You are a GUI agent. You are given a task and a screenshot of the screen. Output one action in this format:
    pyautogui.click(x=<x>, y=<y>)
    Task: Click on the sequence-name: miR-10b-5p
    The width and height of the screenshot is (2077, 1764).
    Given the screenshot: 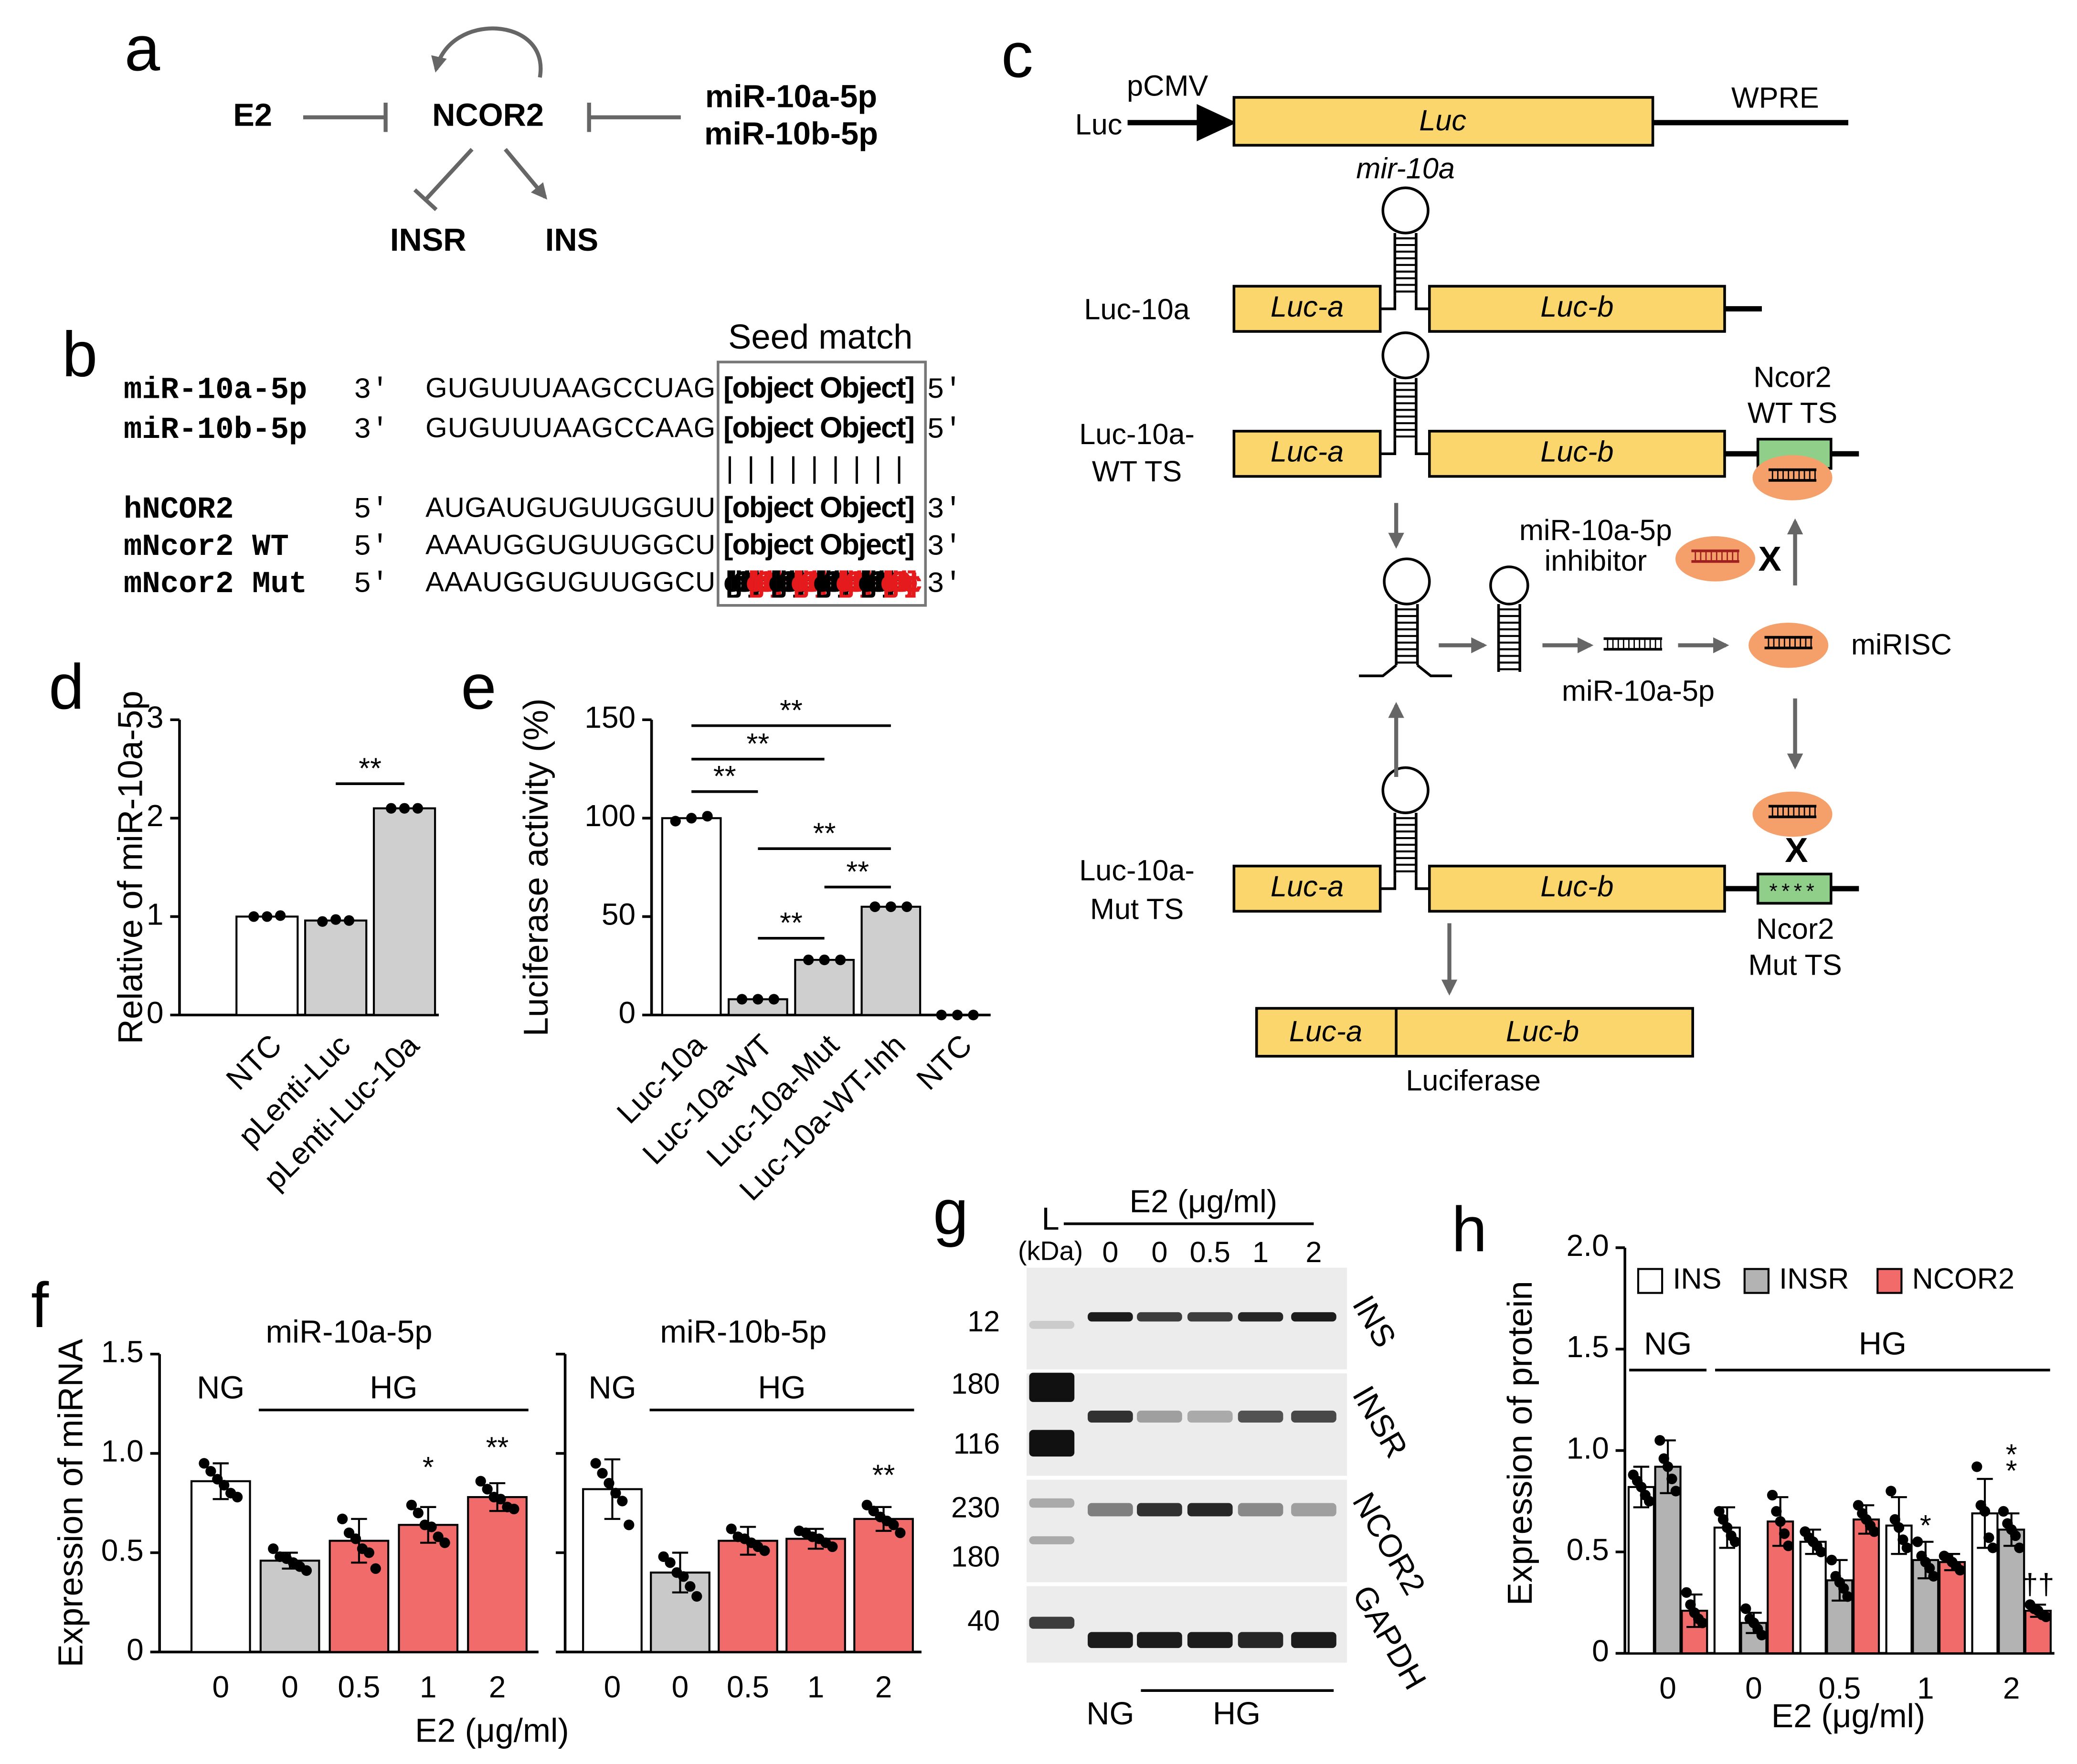 What is the action you would take?
    pyautogui.click(x=215, y=430)
    